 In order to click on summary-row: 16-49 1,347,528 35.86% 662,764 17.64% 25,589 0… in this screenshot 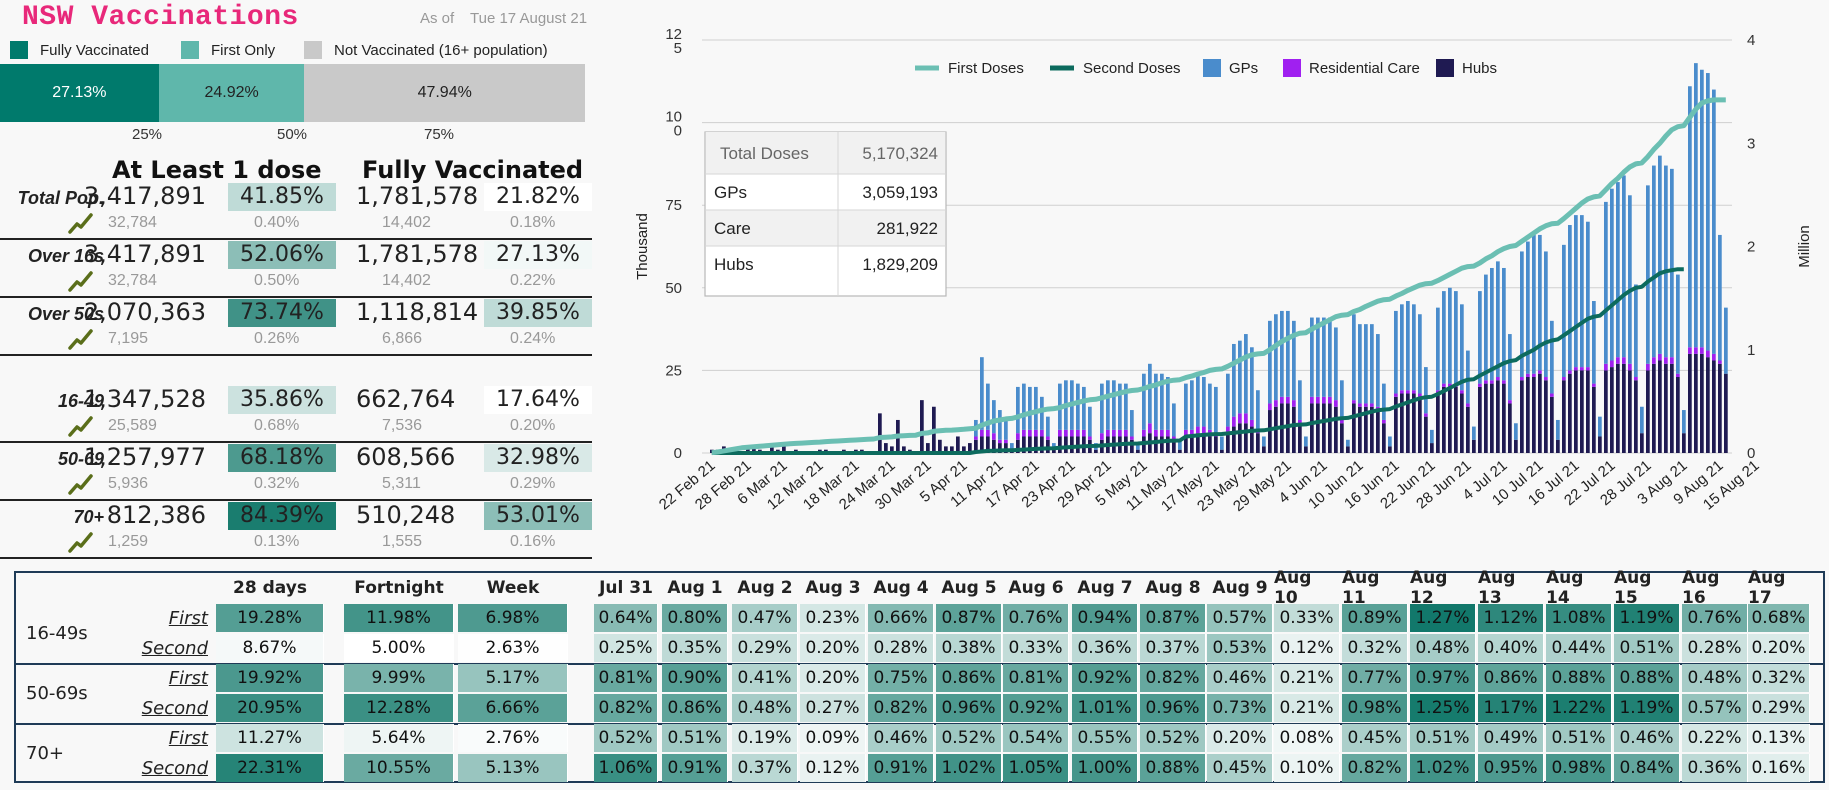, I will do `click(296, 412)`.